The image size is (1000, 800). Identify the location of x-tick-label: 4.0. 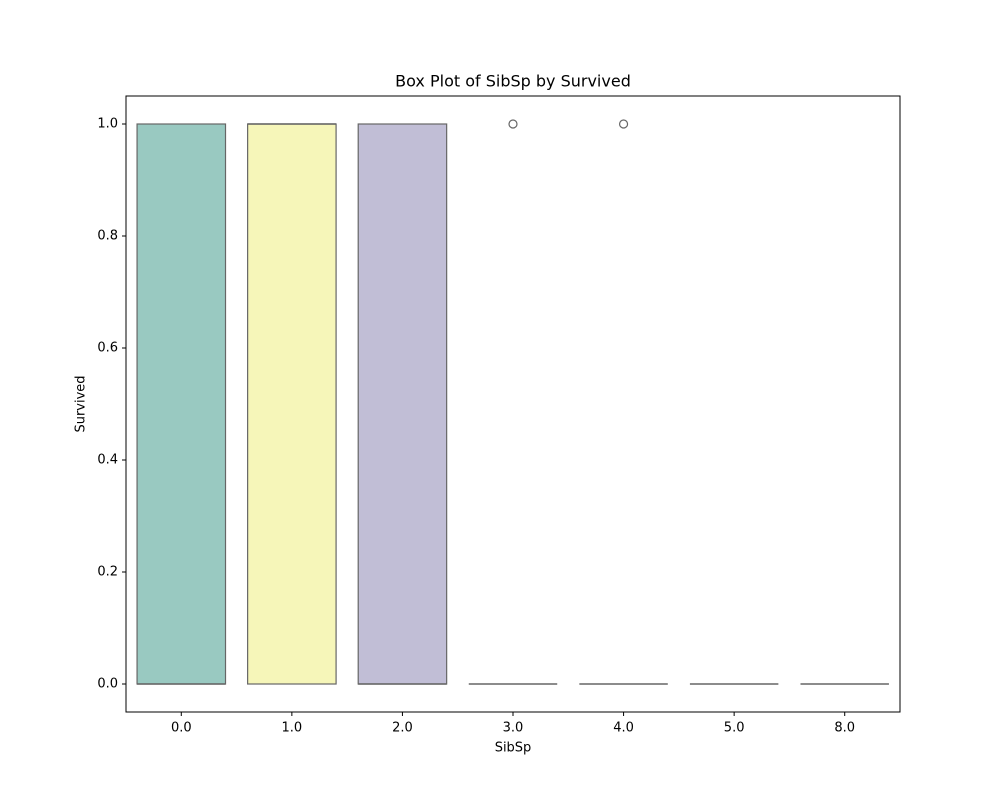
(623, 728).